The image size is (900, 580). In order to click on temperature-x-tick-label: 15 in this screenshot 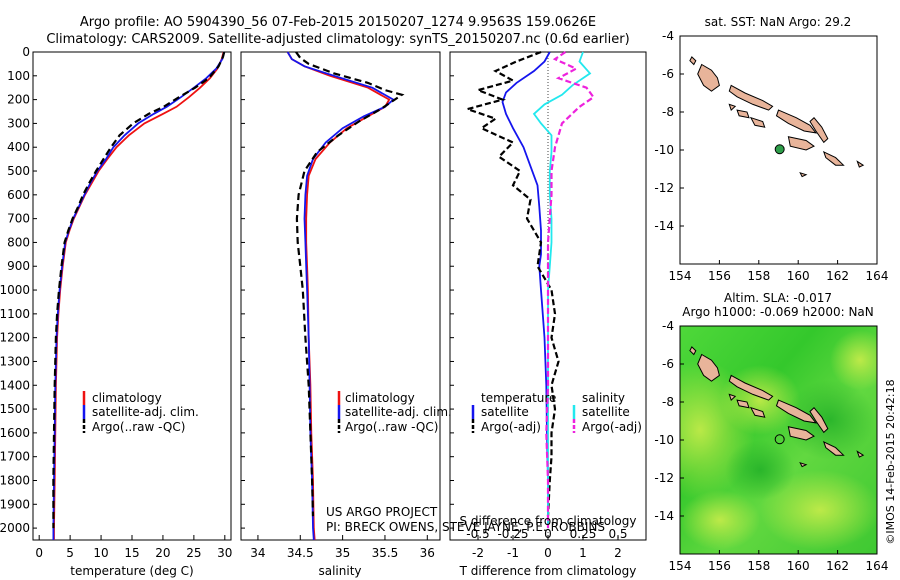, I will do `click(131, 553)`.